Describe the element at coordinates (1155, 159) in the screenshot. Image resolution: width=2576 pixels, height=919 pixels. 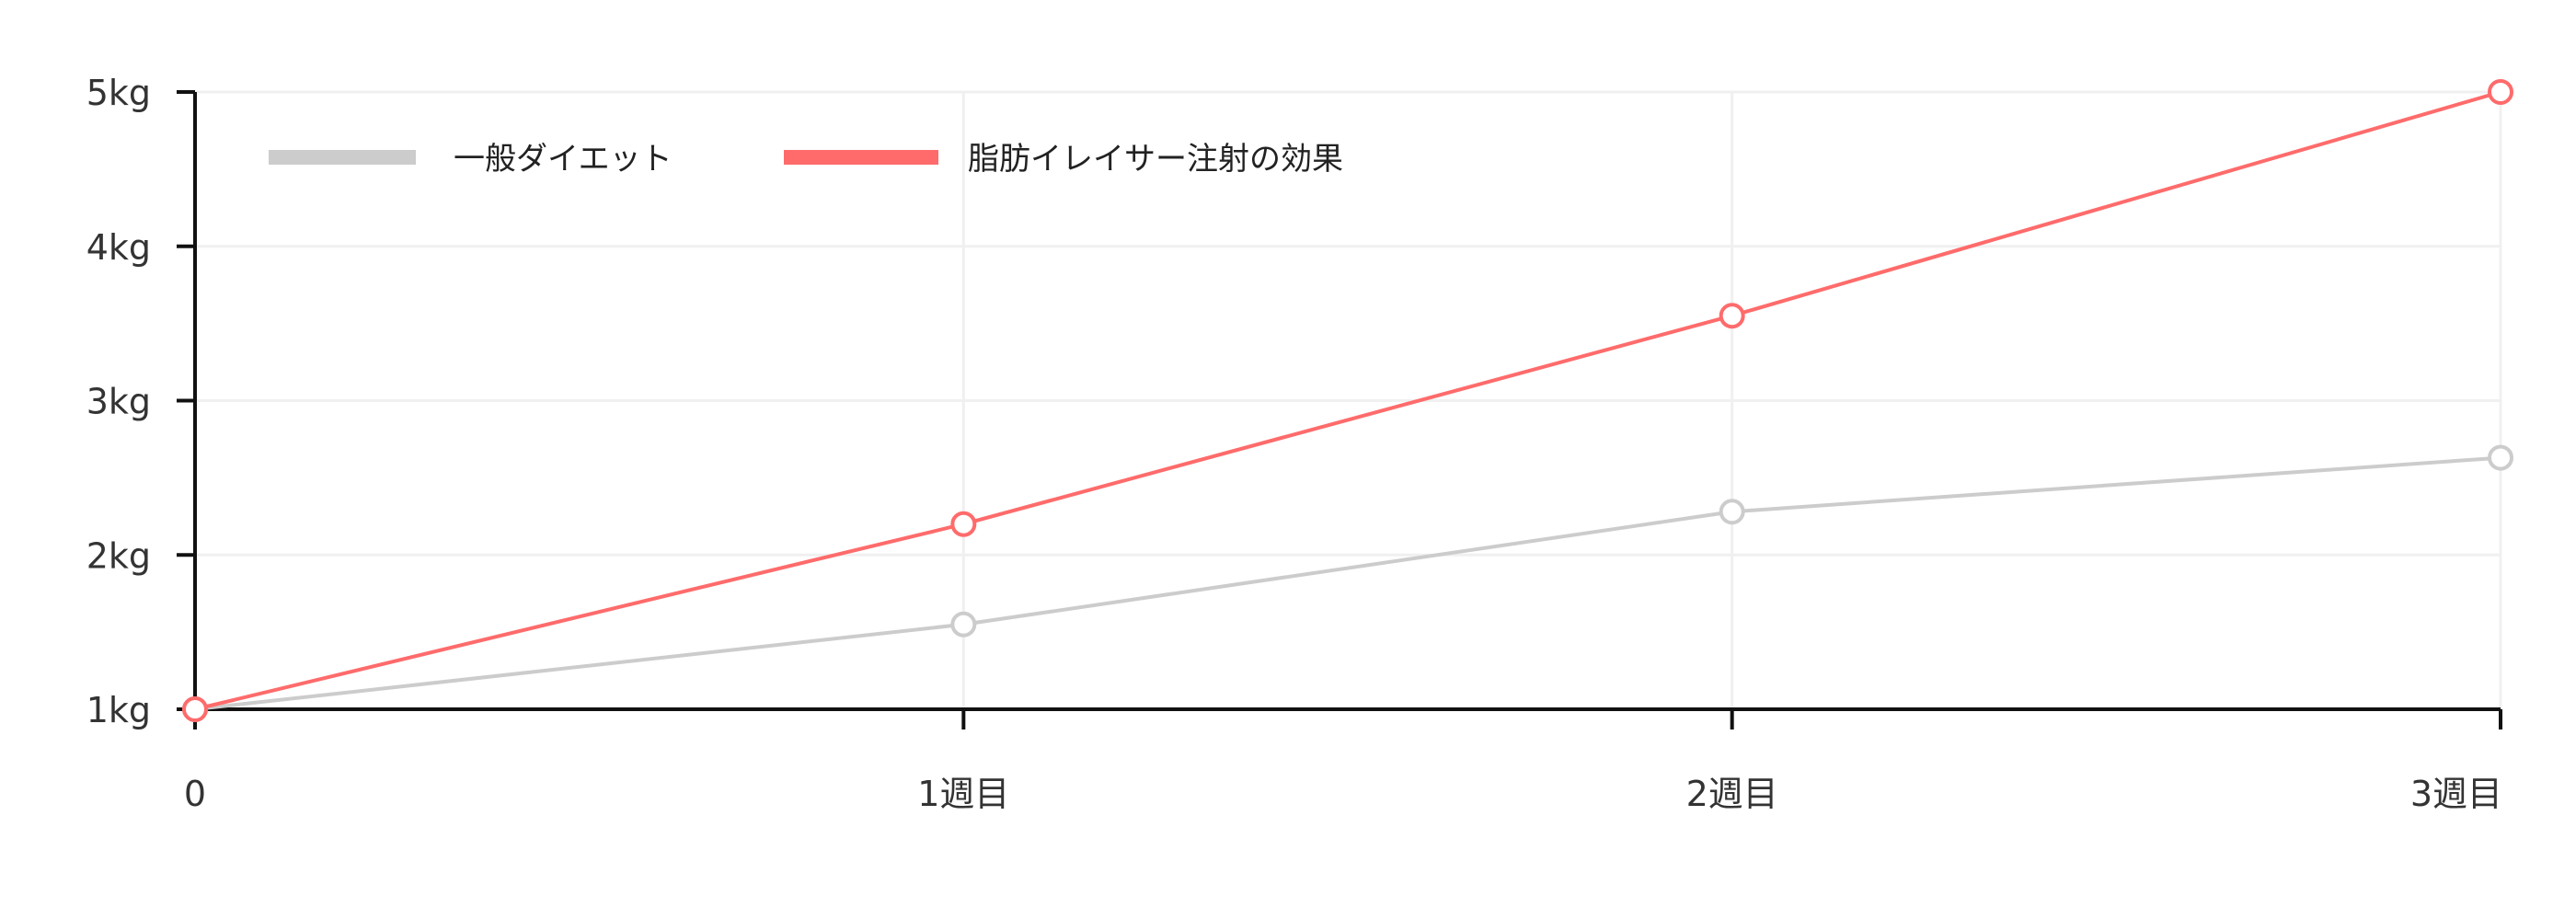
I see `legend-label-fat-eraser: 脂肪イレイサー注射の効果` at that location.